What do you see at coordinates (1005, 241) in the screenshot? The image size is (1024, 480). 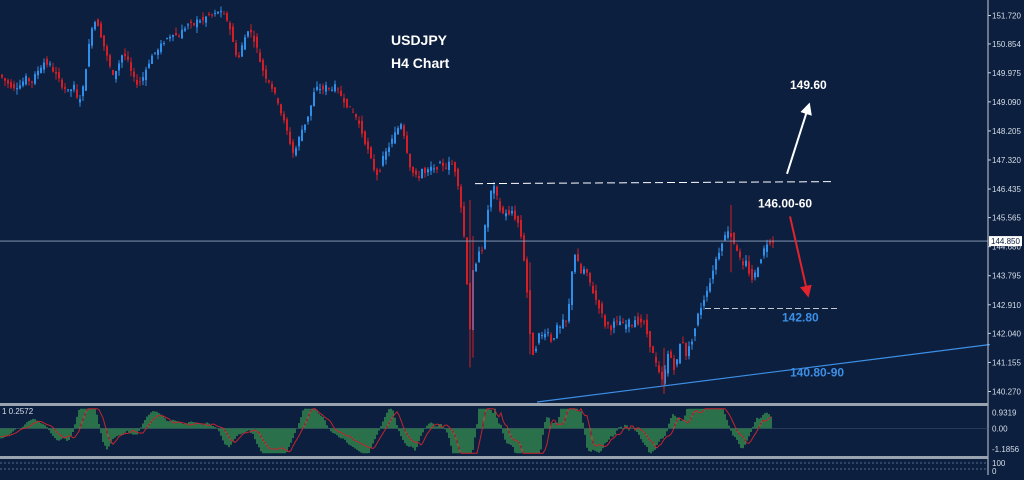 I see `current-price-tag: 144.850` at bounding box center [1005, 241].